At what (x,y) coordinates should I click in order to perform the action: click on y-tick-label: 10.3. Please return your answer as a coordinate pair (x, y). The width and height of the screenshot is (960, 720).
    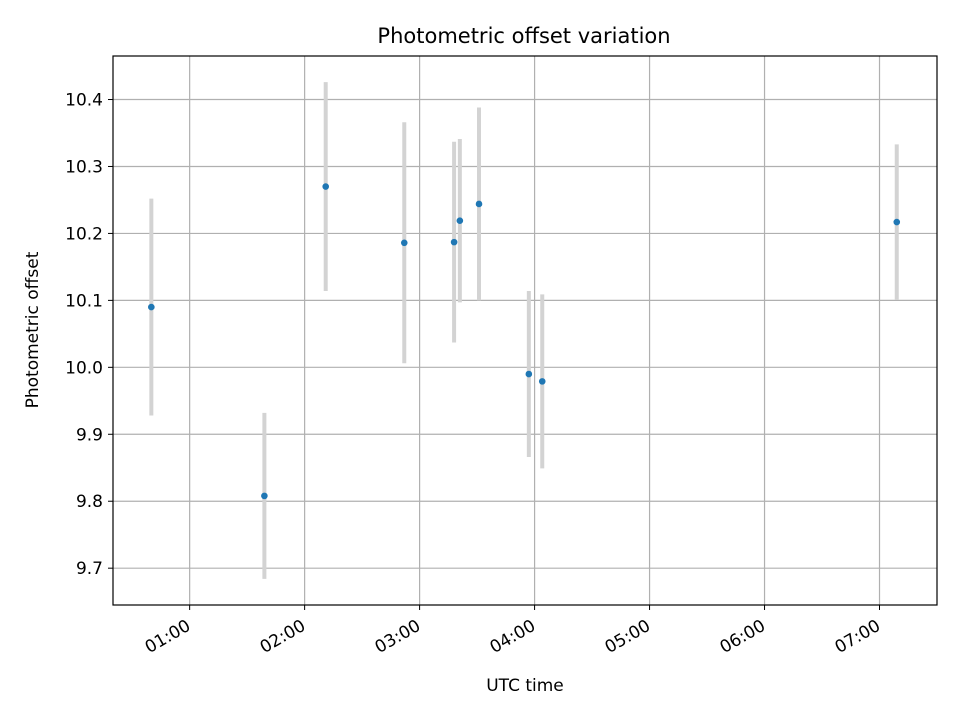
    Looking at the image, I should click on (84, 167).